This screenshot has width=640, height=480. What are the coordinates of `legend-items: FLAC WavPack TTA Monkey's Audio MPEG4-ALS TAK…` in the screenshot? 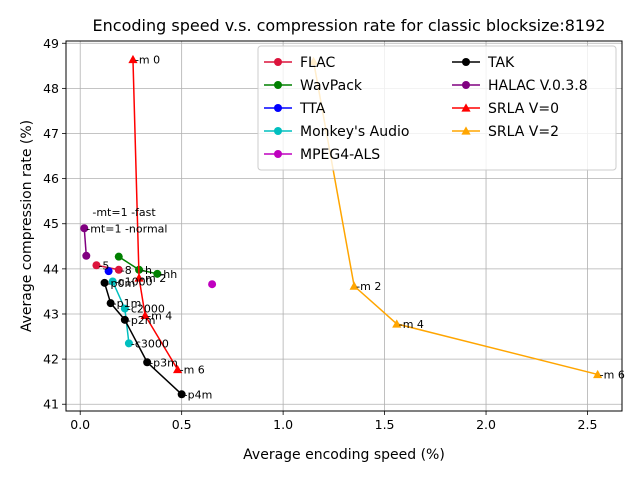 It's located at (426, 109).